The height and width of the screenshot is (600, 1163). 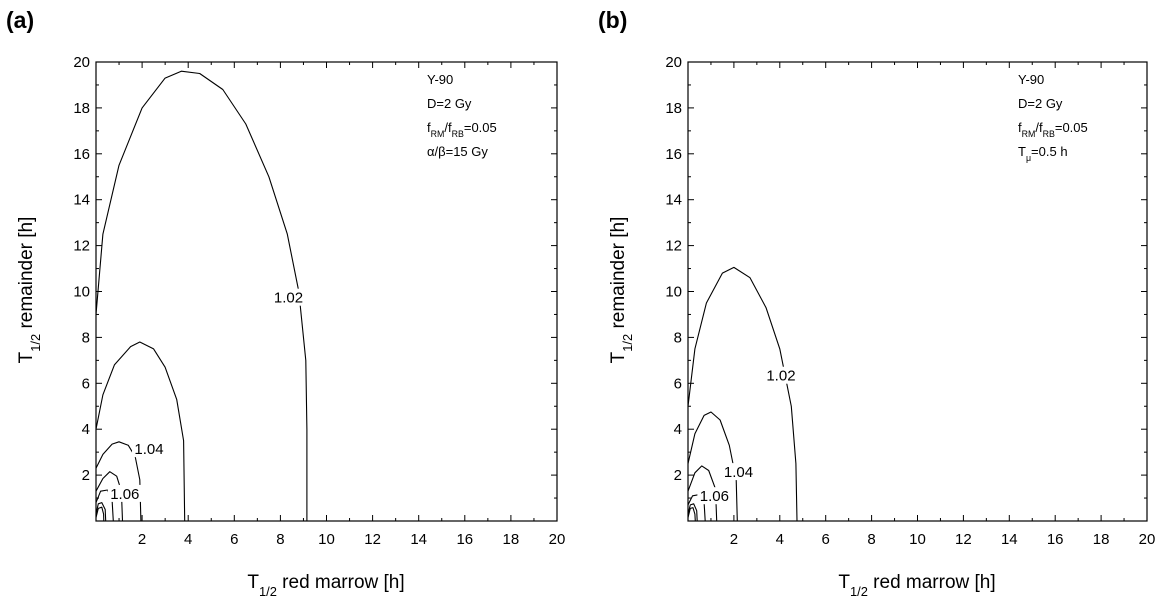 What do you see at coordinates (673, 246) in the screenshot?
I see `y-tick-label: 12` at bounding box center [673, 246].